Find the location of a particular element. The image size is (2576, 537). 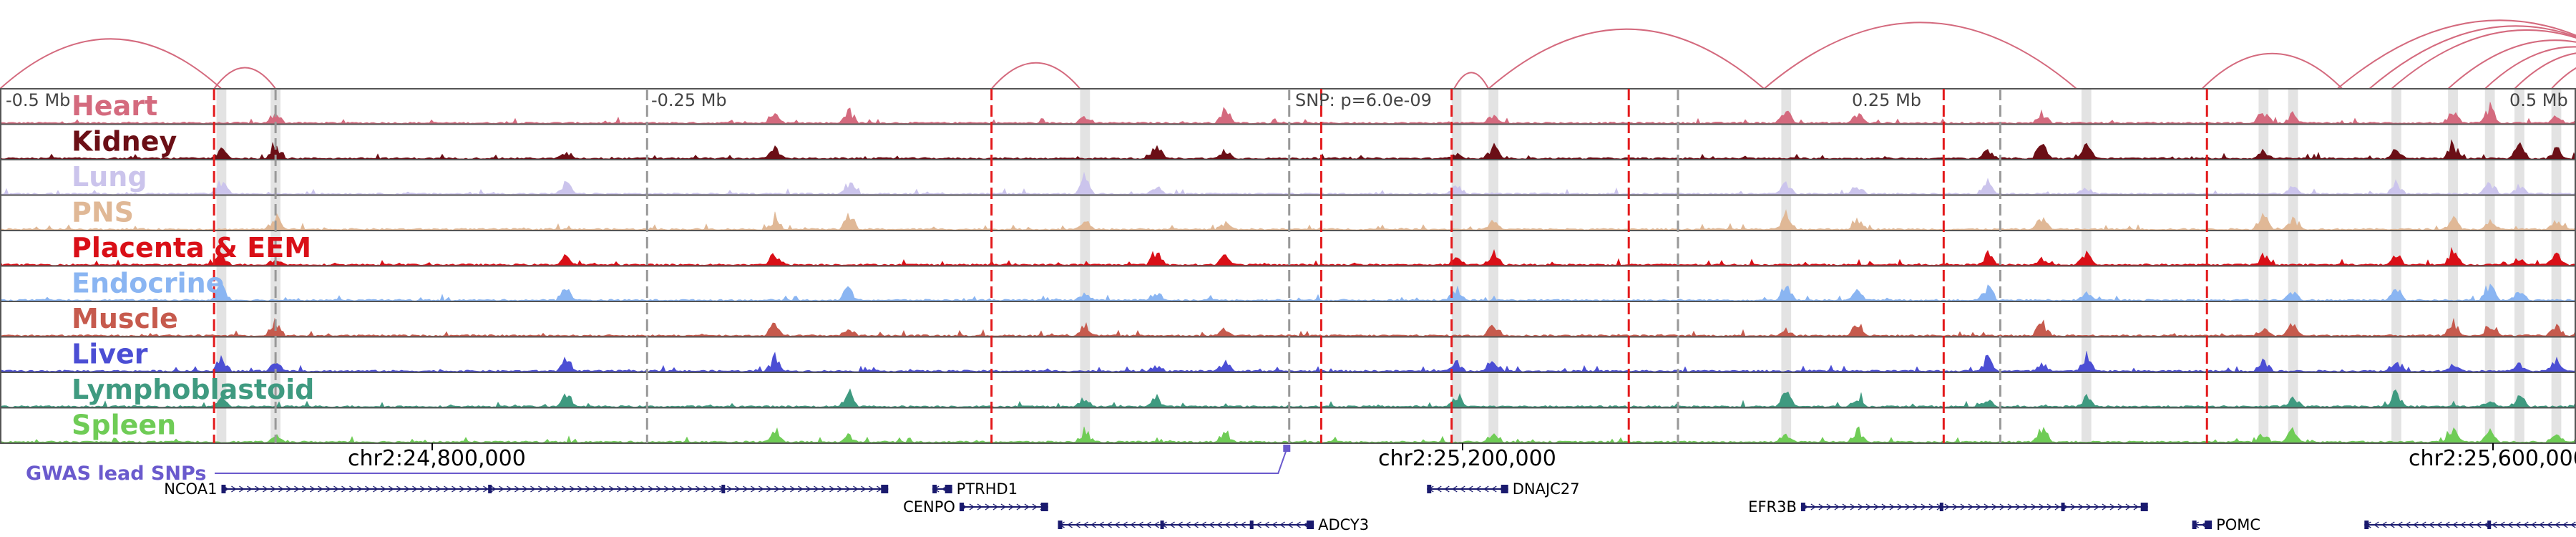

gene-label: POMC is located at coordinates (2238, 524).